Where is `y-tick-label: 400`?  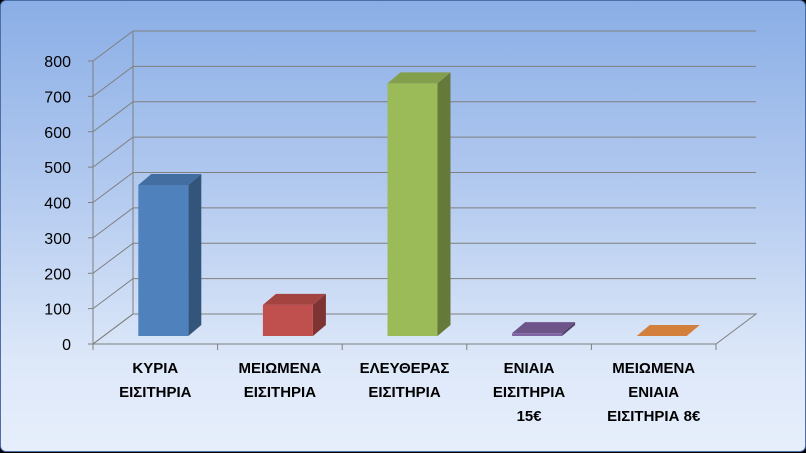 y-tick-label: 400 is located at coordinates (57, 204).